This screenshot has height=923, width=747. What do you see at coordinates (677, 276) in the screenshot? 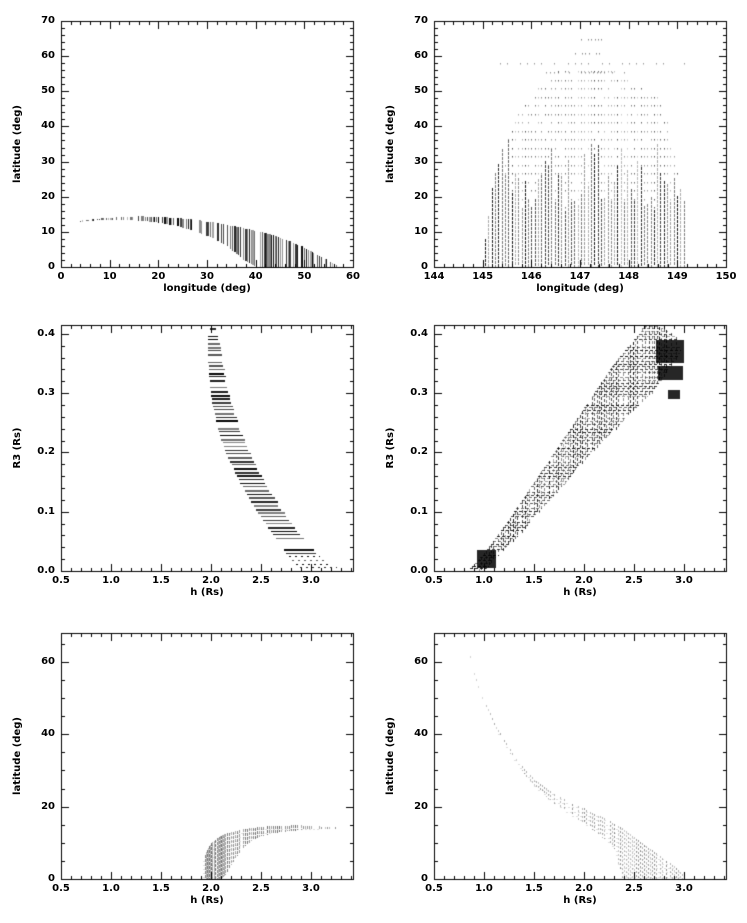
I see `x-tick-label: 149` at bounding box center [677, 276].